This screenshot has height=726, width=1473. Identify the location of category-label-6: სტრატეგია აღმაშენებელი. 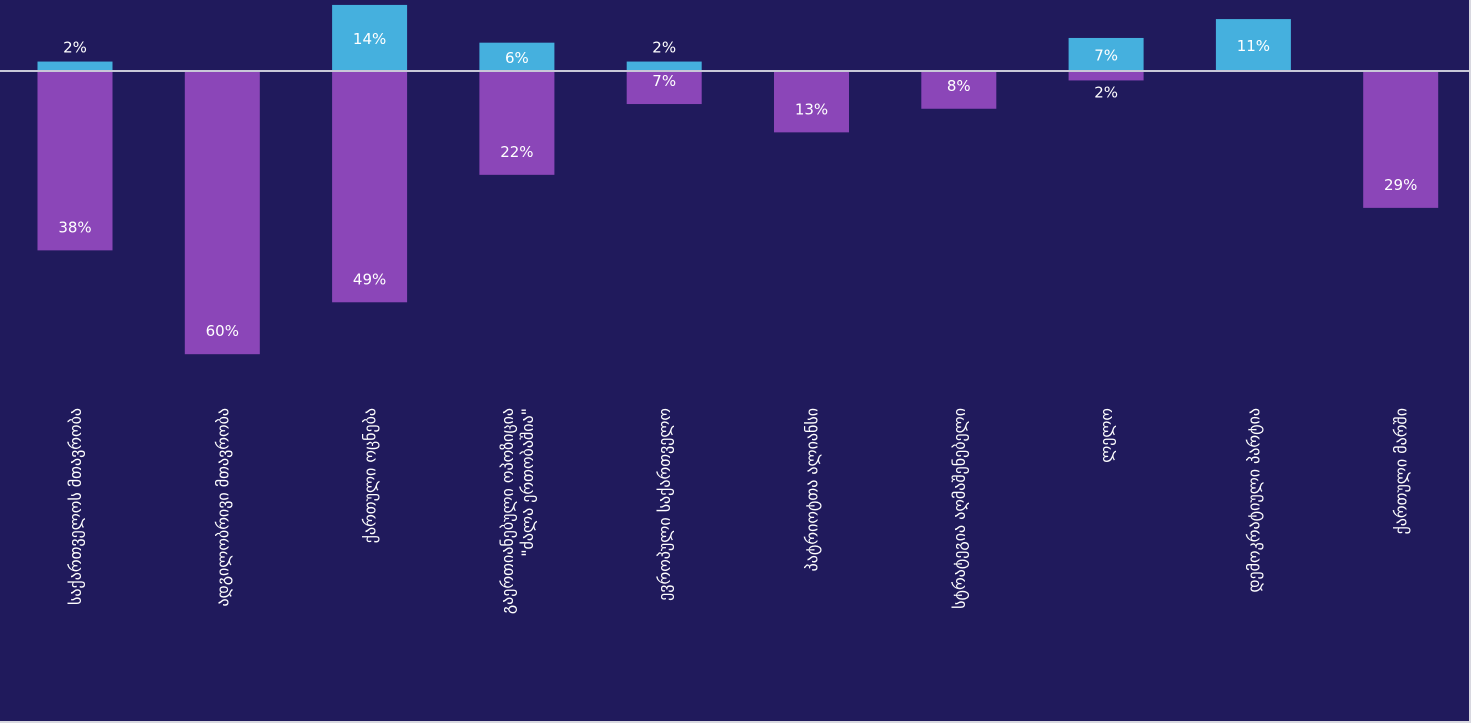
(959, 508).